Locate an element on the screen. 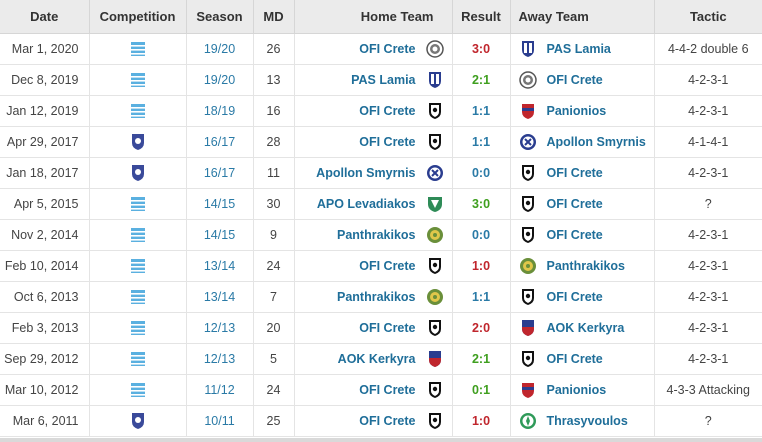  header-home-team: Home Team is located at coordinates (373, 17).